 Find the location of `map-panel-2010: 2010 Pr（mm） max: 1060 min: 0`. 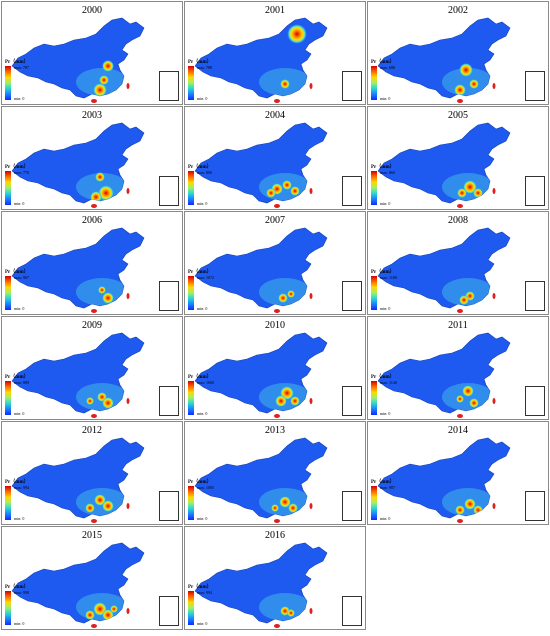

map-panel-2010: 2010 Pr（mm） max: 1060 min: 0 is located at coordinates (275, 368).